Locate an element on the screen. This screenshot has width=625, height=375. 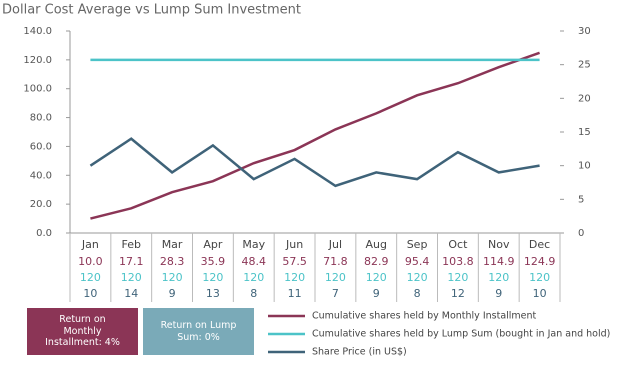
x-tick-label: Feb is located at coordinates (131, 244).